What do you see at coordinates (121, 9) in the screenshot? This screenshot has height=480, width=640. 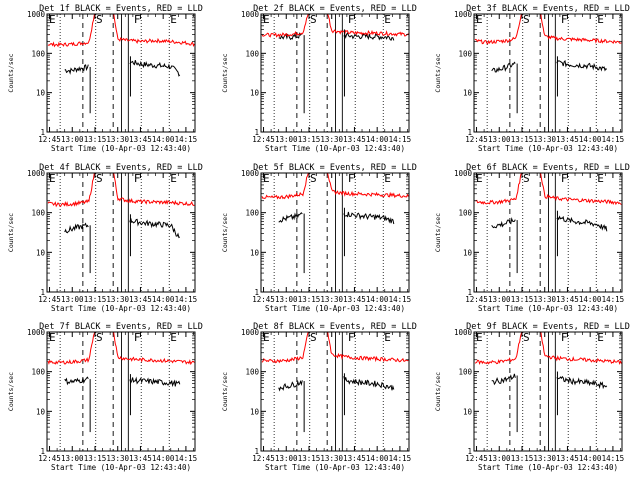 I see `panel-title: Det 1f BLACK = Events, RED = LLD` at bounding box center [121, 9].